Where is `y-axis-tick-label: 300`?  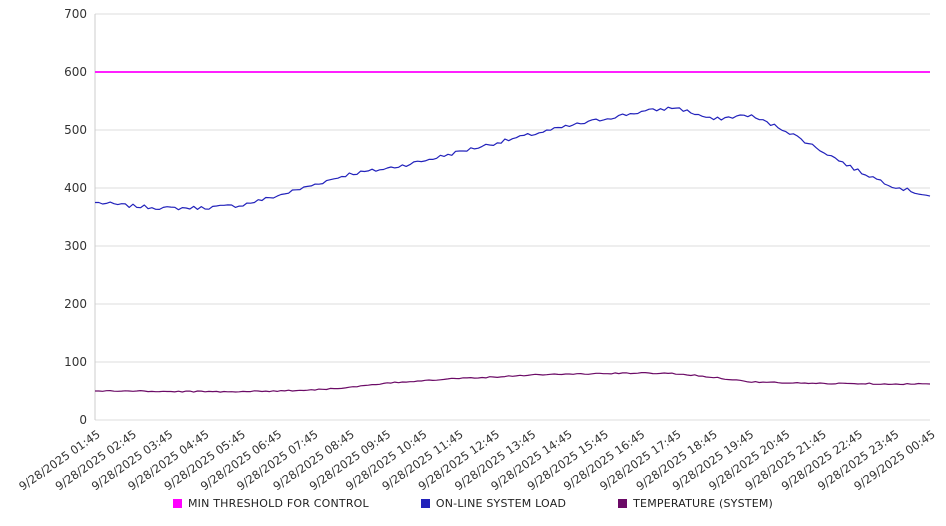
y-axis-tick-label: 300 is located at coordinates (75, 246).